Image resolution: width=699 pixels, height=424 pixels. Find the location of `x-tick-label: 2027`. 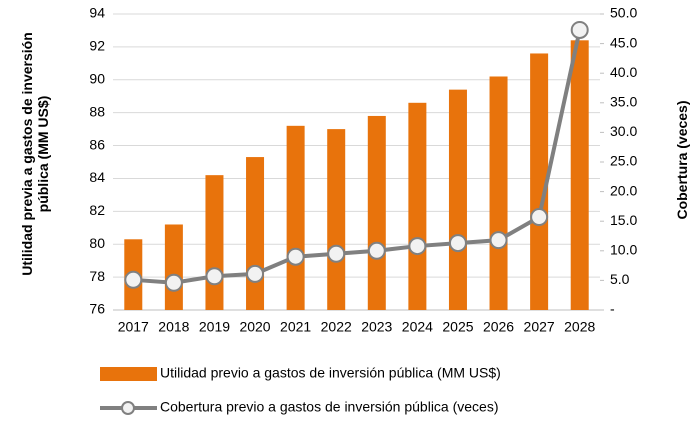

x-tick-label: 2027 is located at coordinates (539, 327).